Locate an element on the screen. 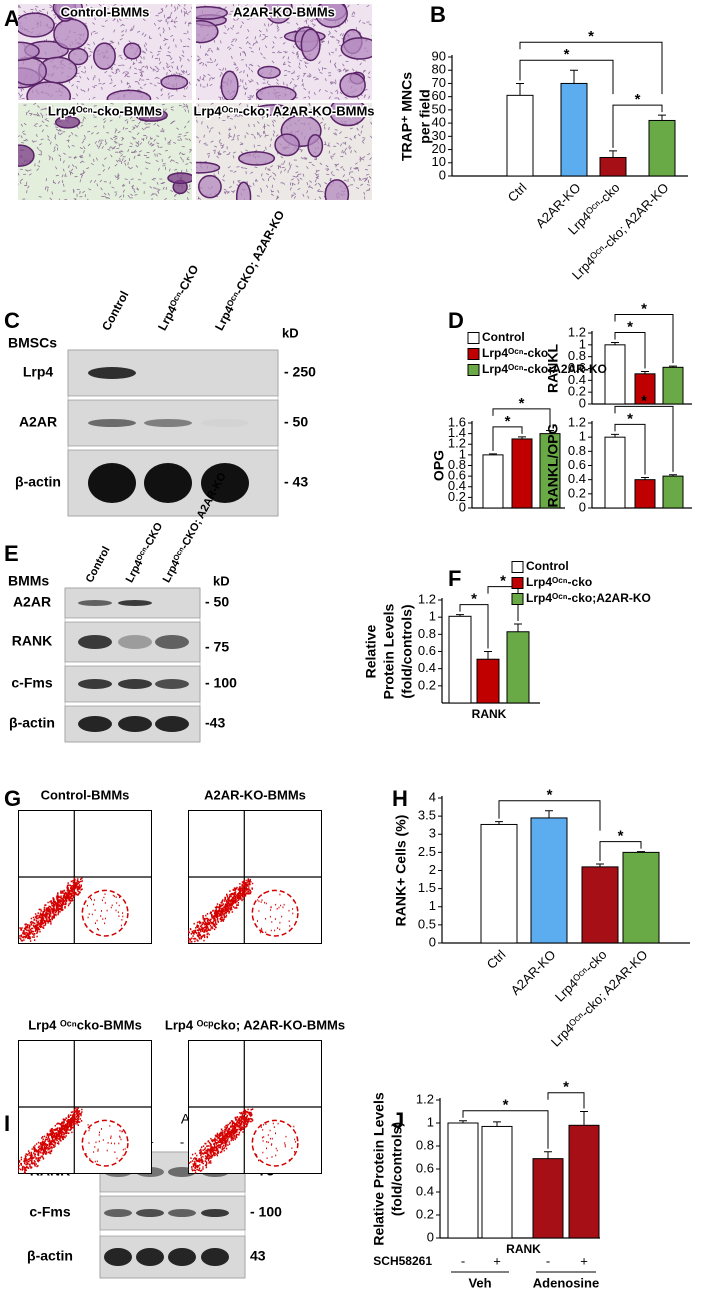 The height and width of the screenshot is (1294, 701). y-tick-label: 90 is located at coordinates (439, 55).